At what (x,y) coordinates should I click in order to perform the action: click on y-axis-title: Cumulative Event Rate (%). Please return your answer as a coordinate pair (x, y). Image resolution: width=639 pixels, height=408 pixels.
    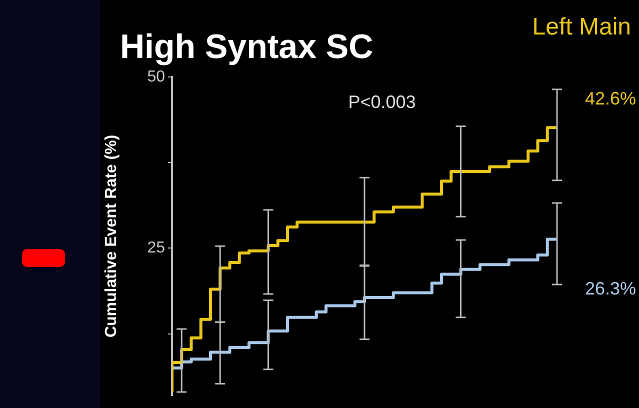
    Looking at the image, I should click on (111, 236).